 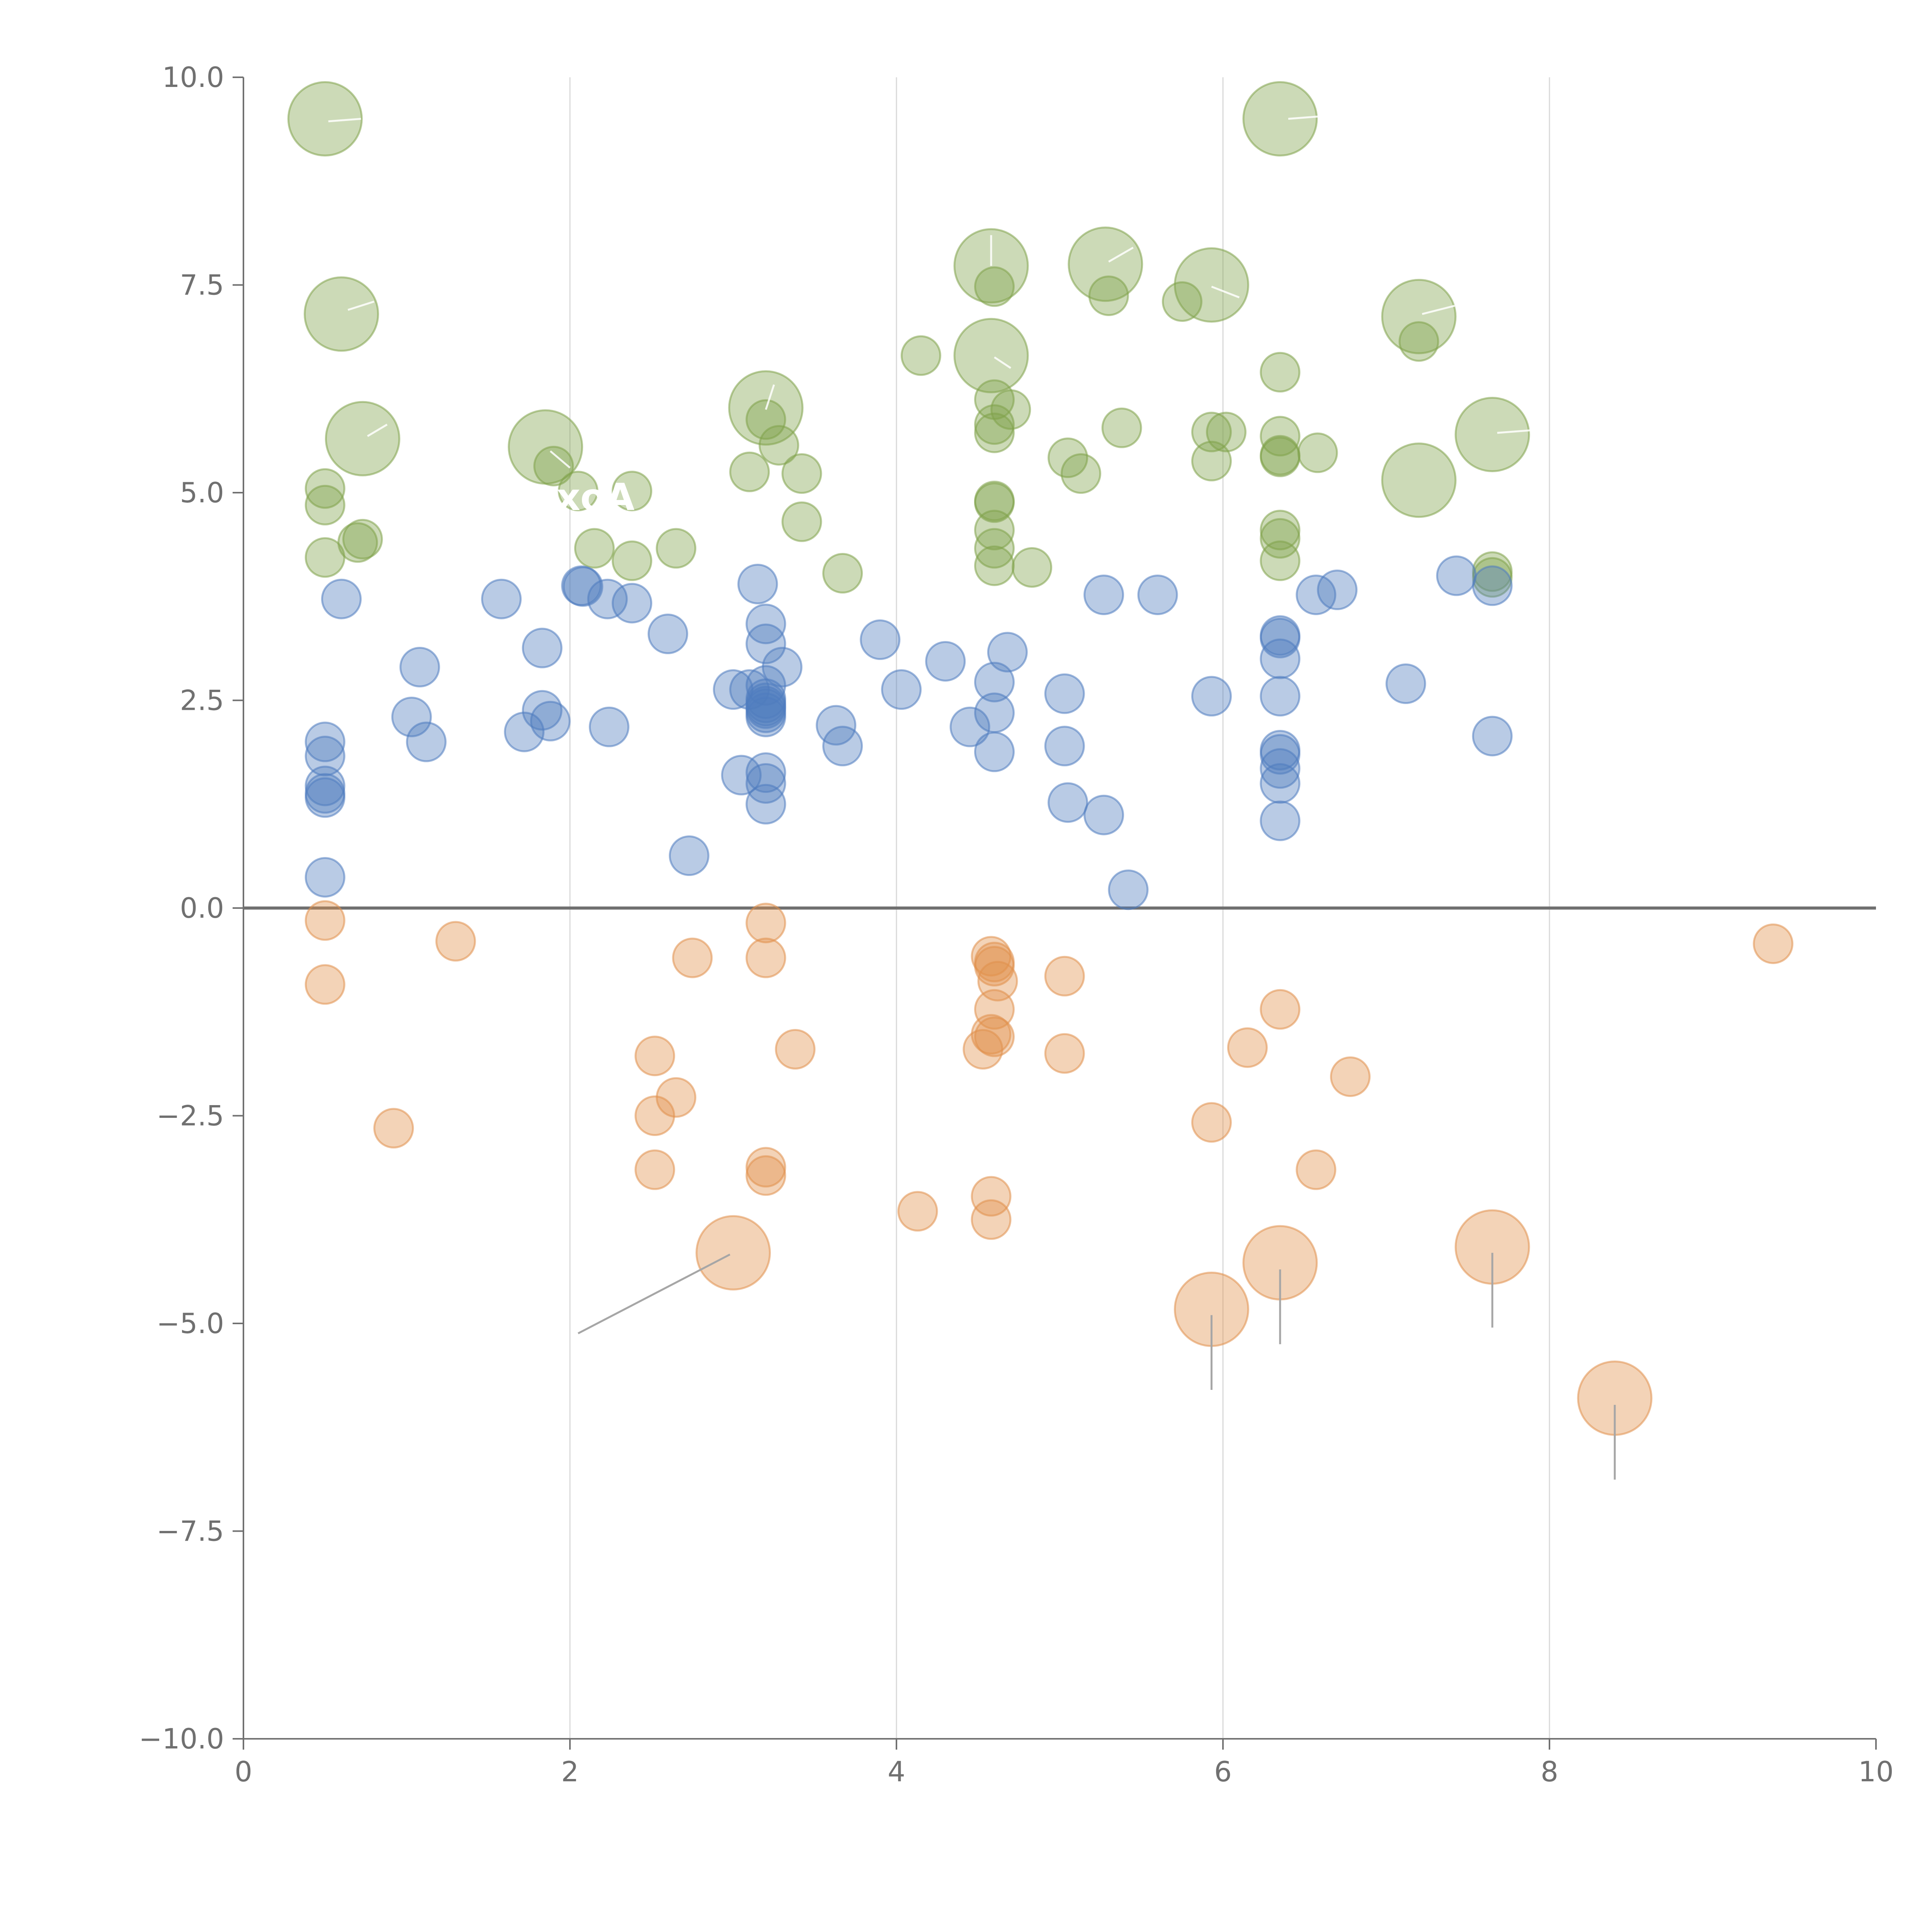 What do you see at coordinates (570, 1771) in the screenshot?
I see `x-tick-label: 2` at bounding box center [570, 1771].